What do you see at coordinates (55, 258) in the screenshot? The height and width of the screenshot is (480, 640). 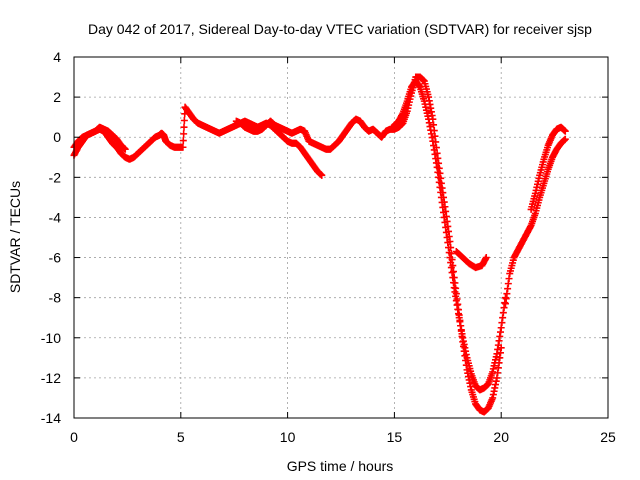 I see `y-tick-label: -6` at bounding box center [55, 258].